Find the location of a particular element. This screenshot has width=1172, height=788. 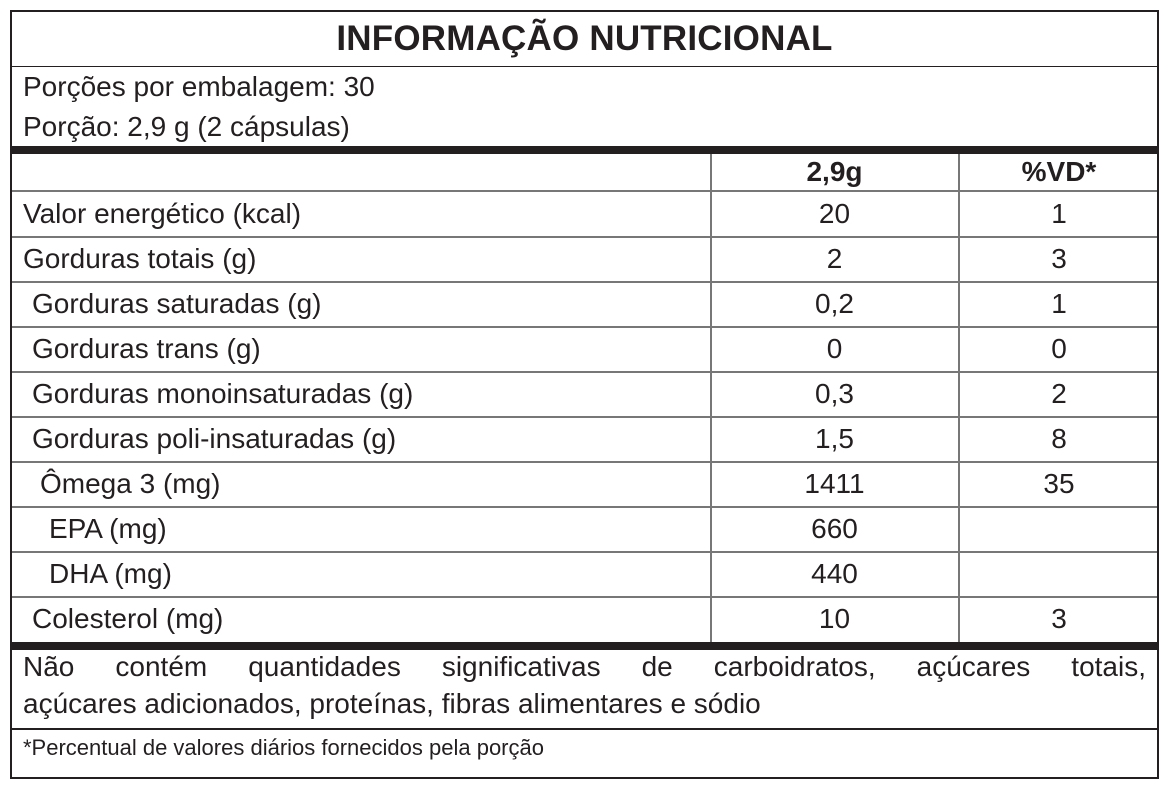

nutrient-label: Gorduras trans (g) is located at coordinates (146, 348).